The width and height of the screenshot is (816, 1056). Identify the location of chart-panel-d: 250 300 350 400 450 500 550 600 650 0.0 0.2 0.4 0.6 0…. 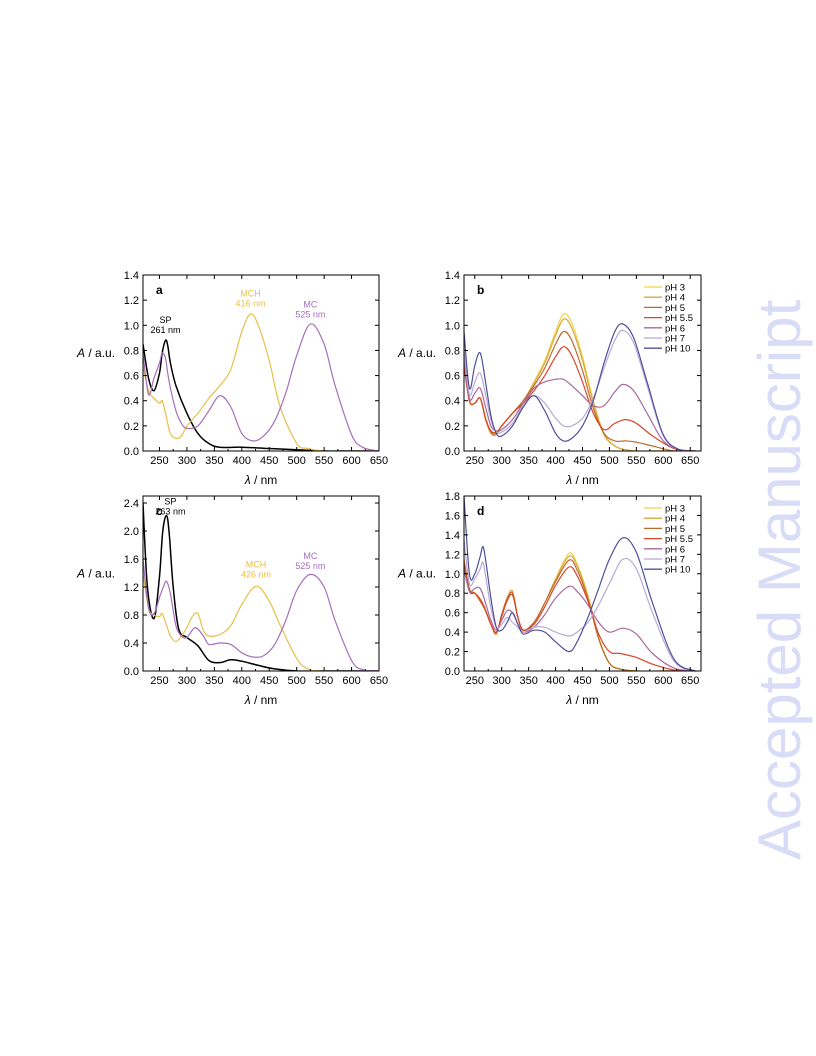
(549, 599).